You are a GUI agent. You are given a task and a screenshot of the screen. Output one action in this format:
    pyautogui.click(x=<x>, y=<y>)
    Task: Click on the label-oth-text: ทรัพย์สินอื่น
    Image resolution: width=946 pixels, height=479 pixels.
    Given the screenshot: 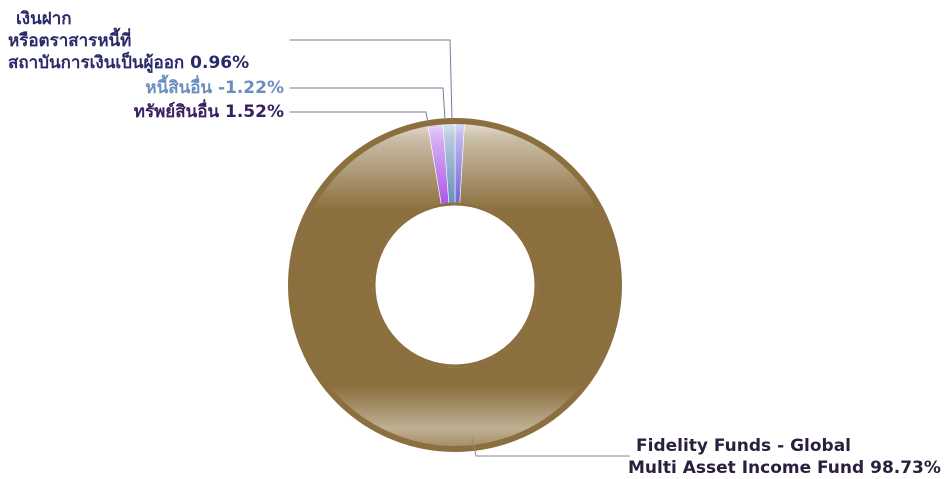 What is the action you would take?
    pyautogui.click(x=176, y=112)
    